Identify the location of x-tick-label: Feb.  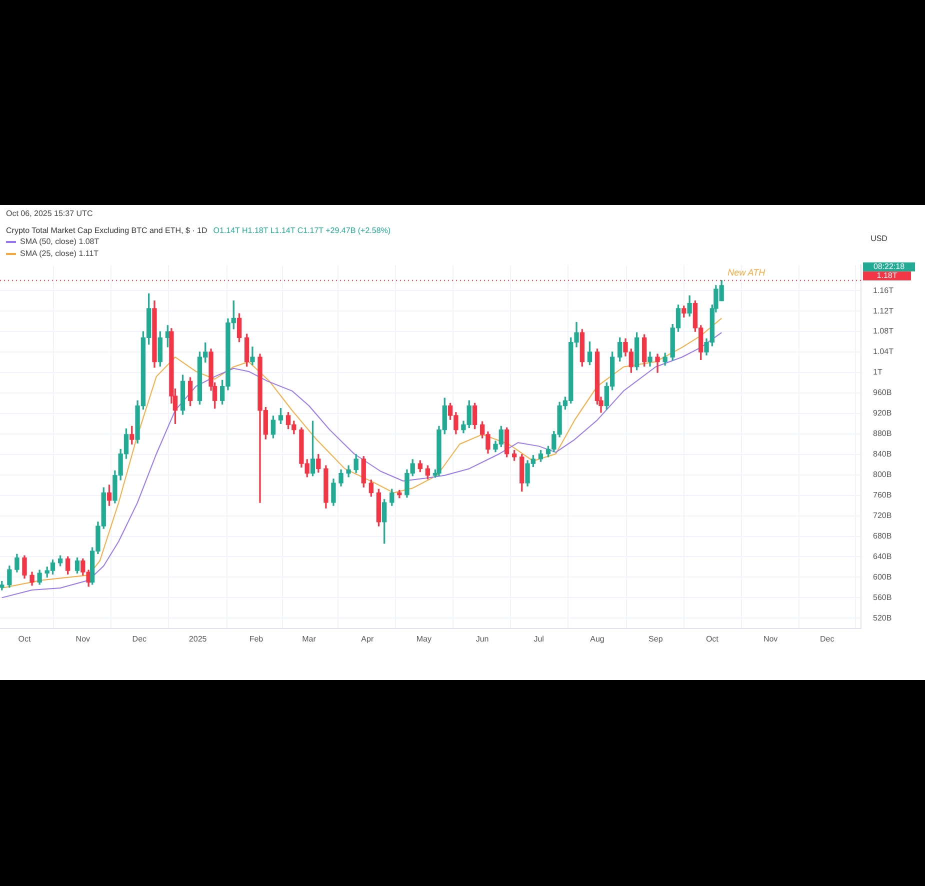
(256, 639).